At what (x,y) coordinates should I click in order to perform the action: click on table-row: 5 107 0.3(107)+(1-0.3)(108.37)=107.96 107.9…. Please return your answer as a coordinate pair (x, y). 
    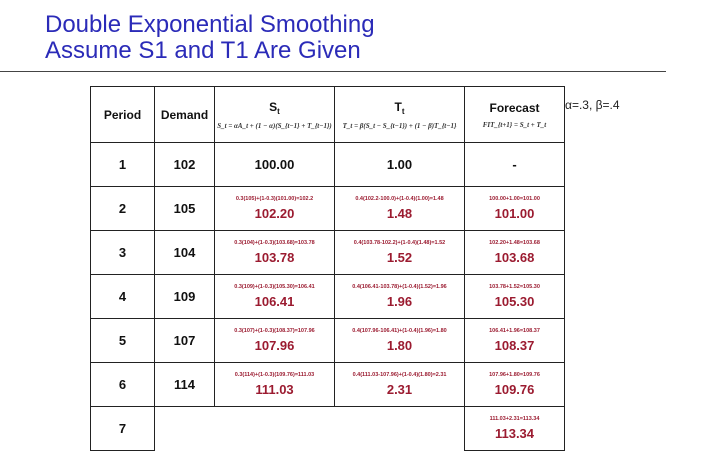
    Looking at the image, I should click on (327, 340).